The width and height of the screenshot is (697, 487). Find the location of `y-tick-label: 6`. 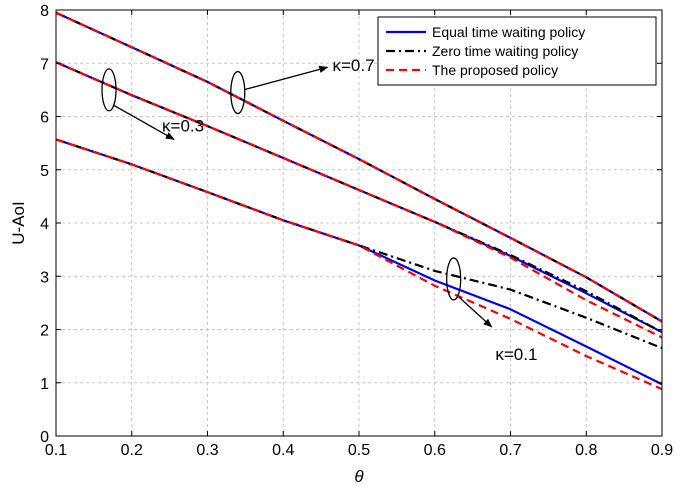

y-tick-label: 6 is located at coordinates (44, 118).